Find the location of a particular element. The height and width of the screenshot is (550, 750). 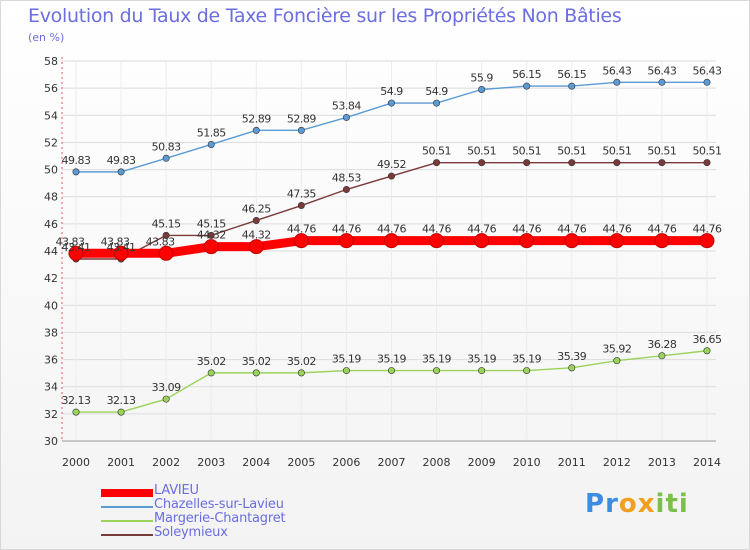

data-label: 50.83 is located at coordinates (166, 146).